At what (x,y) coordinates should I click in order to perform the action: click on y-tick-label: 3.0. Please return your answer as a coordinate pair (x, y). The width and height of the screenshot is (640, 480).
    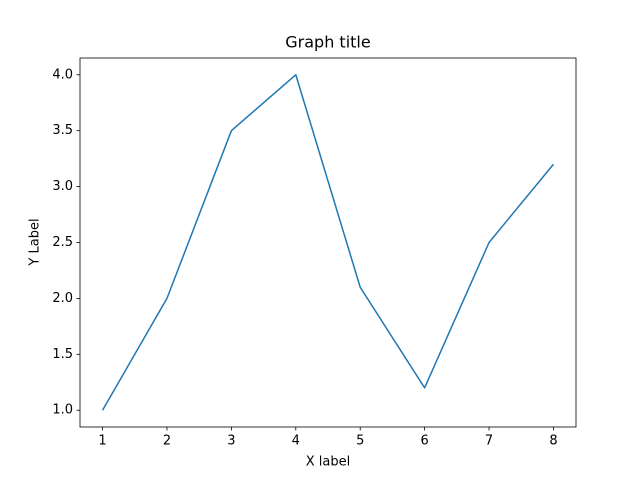
    Looking at the image, I should click on (62, 186).